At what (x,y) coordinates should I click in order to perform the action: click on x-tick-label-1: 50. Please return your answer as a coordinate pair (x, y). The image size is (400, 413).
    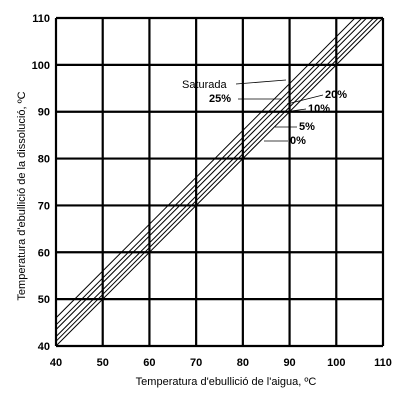
    Looking at the image, I should click on (103, 363).